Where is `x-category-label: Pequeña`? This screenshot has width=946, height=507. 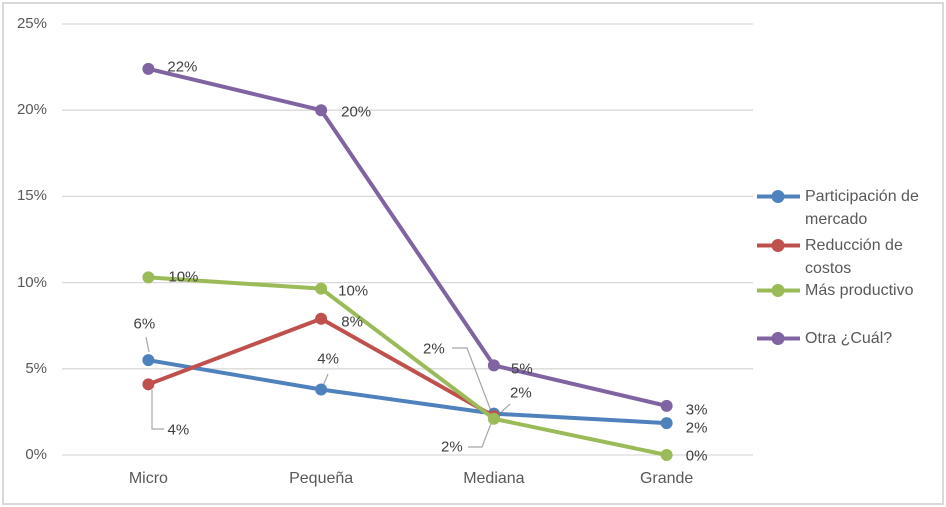
x-category-label: Pequeña is located at coordinates (321, 478).